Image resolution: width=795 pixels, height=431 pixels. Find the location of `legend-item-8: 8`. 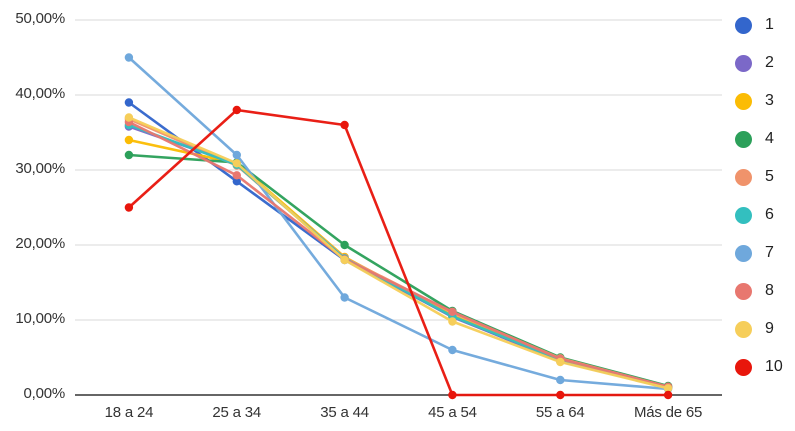

legend-item-8: 8 is located at coordinates (765, 291).